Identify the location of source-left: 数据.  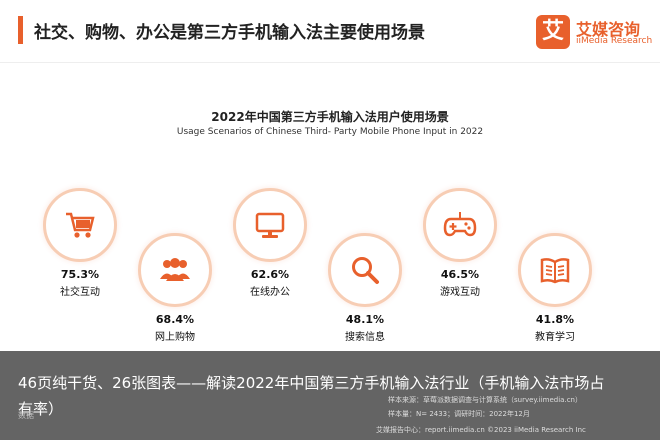
(26, 415).